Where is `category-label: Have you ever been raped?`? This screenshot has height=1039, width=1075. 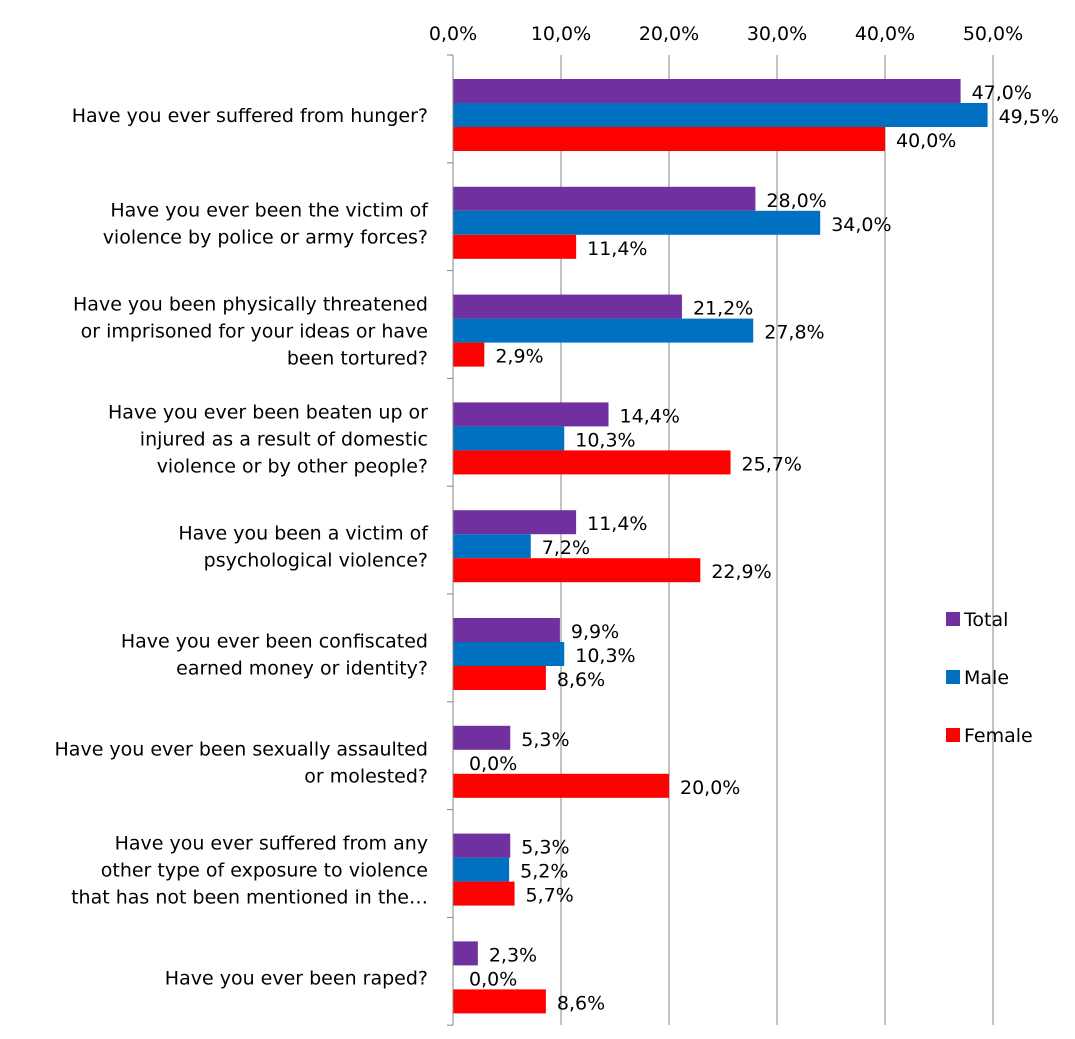
category-label: Have you ever been raped? is located at coordinates (296, 978).